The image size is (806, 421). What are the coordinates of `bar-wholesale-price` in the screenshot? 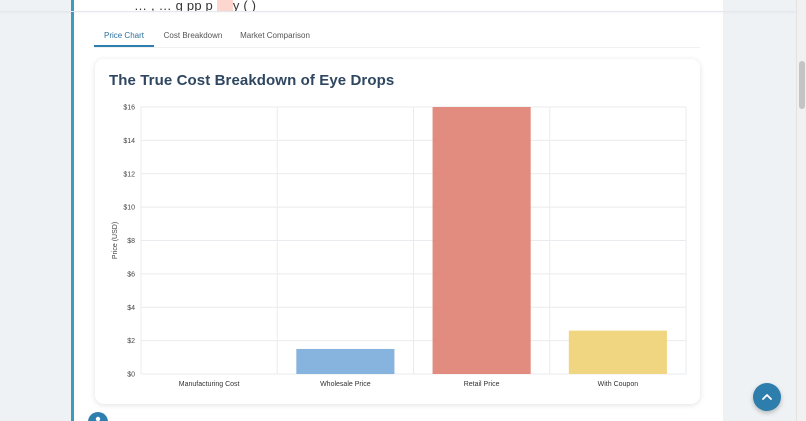 It's located at (345, 361).